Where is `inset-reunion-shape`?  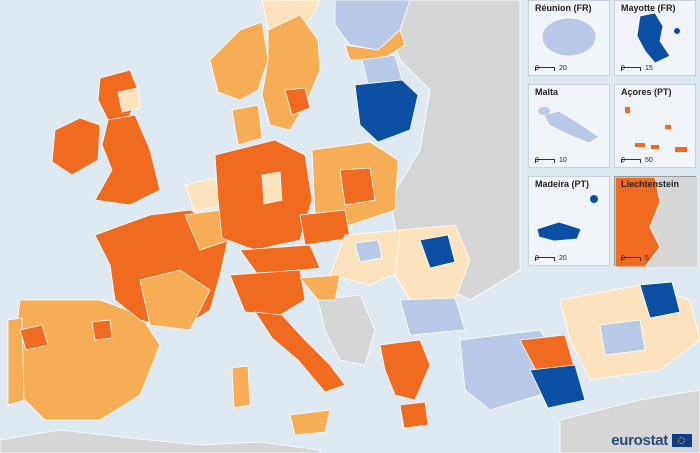 inset-reunion-shape is located at coordinates (569, 37).